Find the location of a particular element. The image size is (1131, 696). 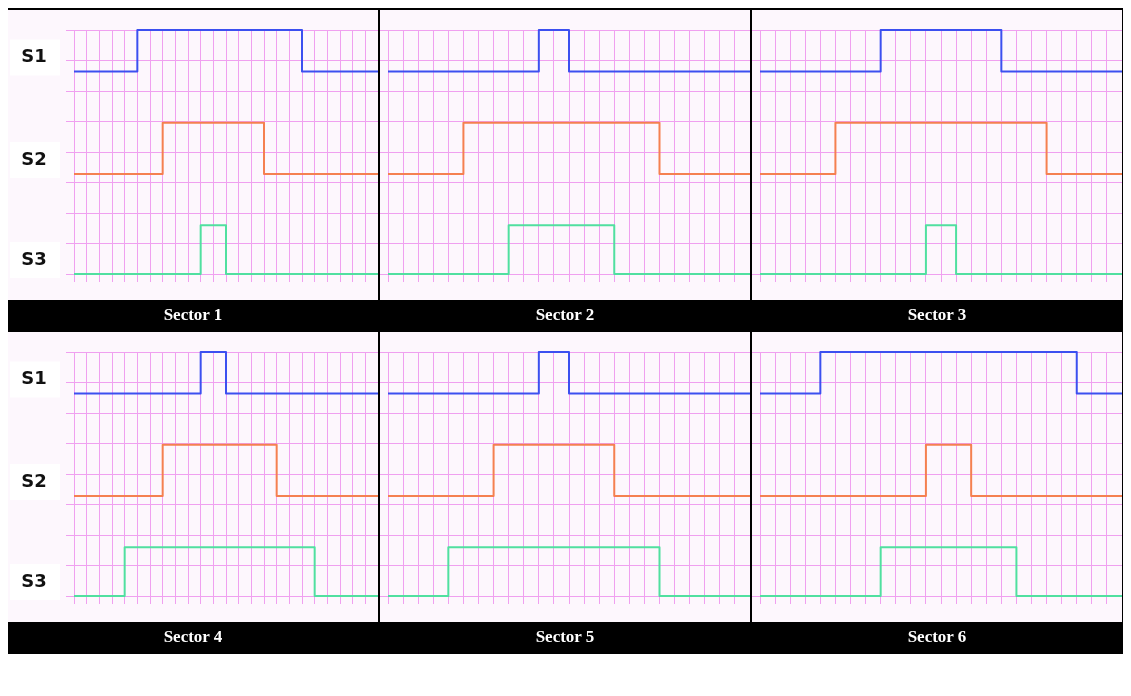

text: Sector 4 is located at coordinates (193, 637).